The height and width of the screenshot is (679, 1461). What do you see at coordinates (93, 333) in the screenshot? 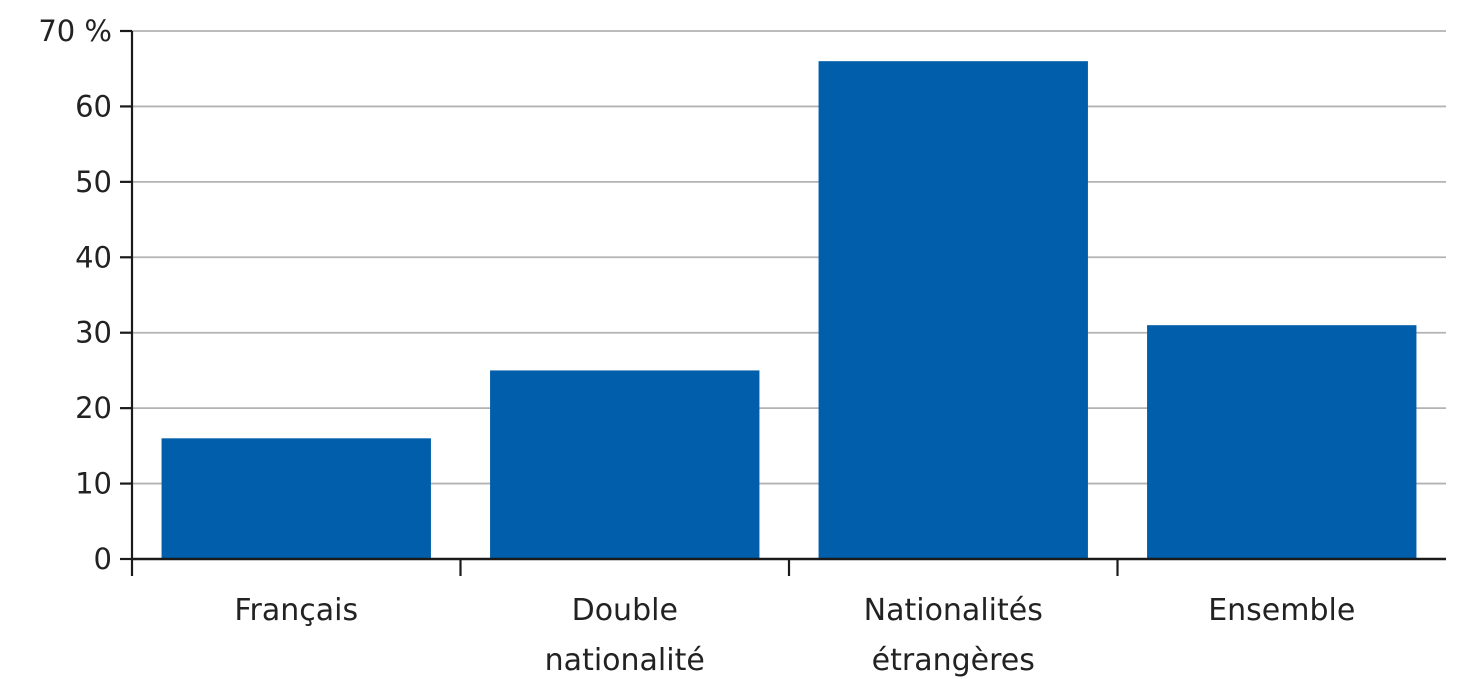
I see `y-tick-label-30: 30` at bounding box center [93, 333].